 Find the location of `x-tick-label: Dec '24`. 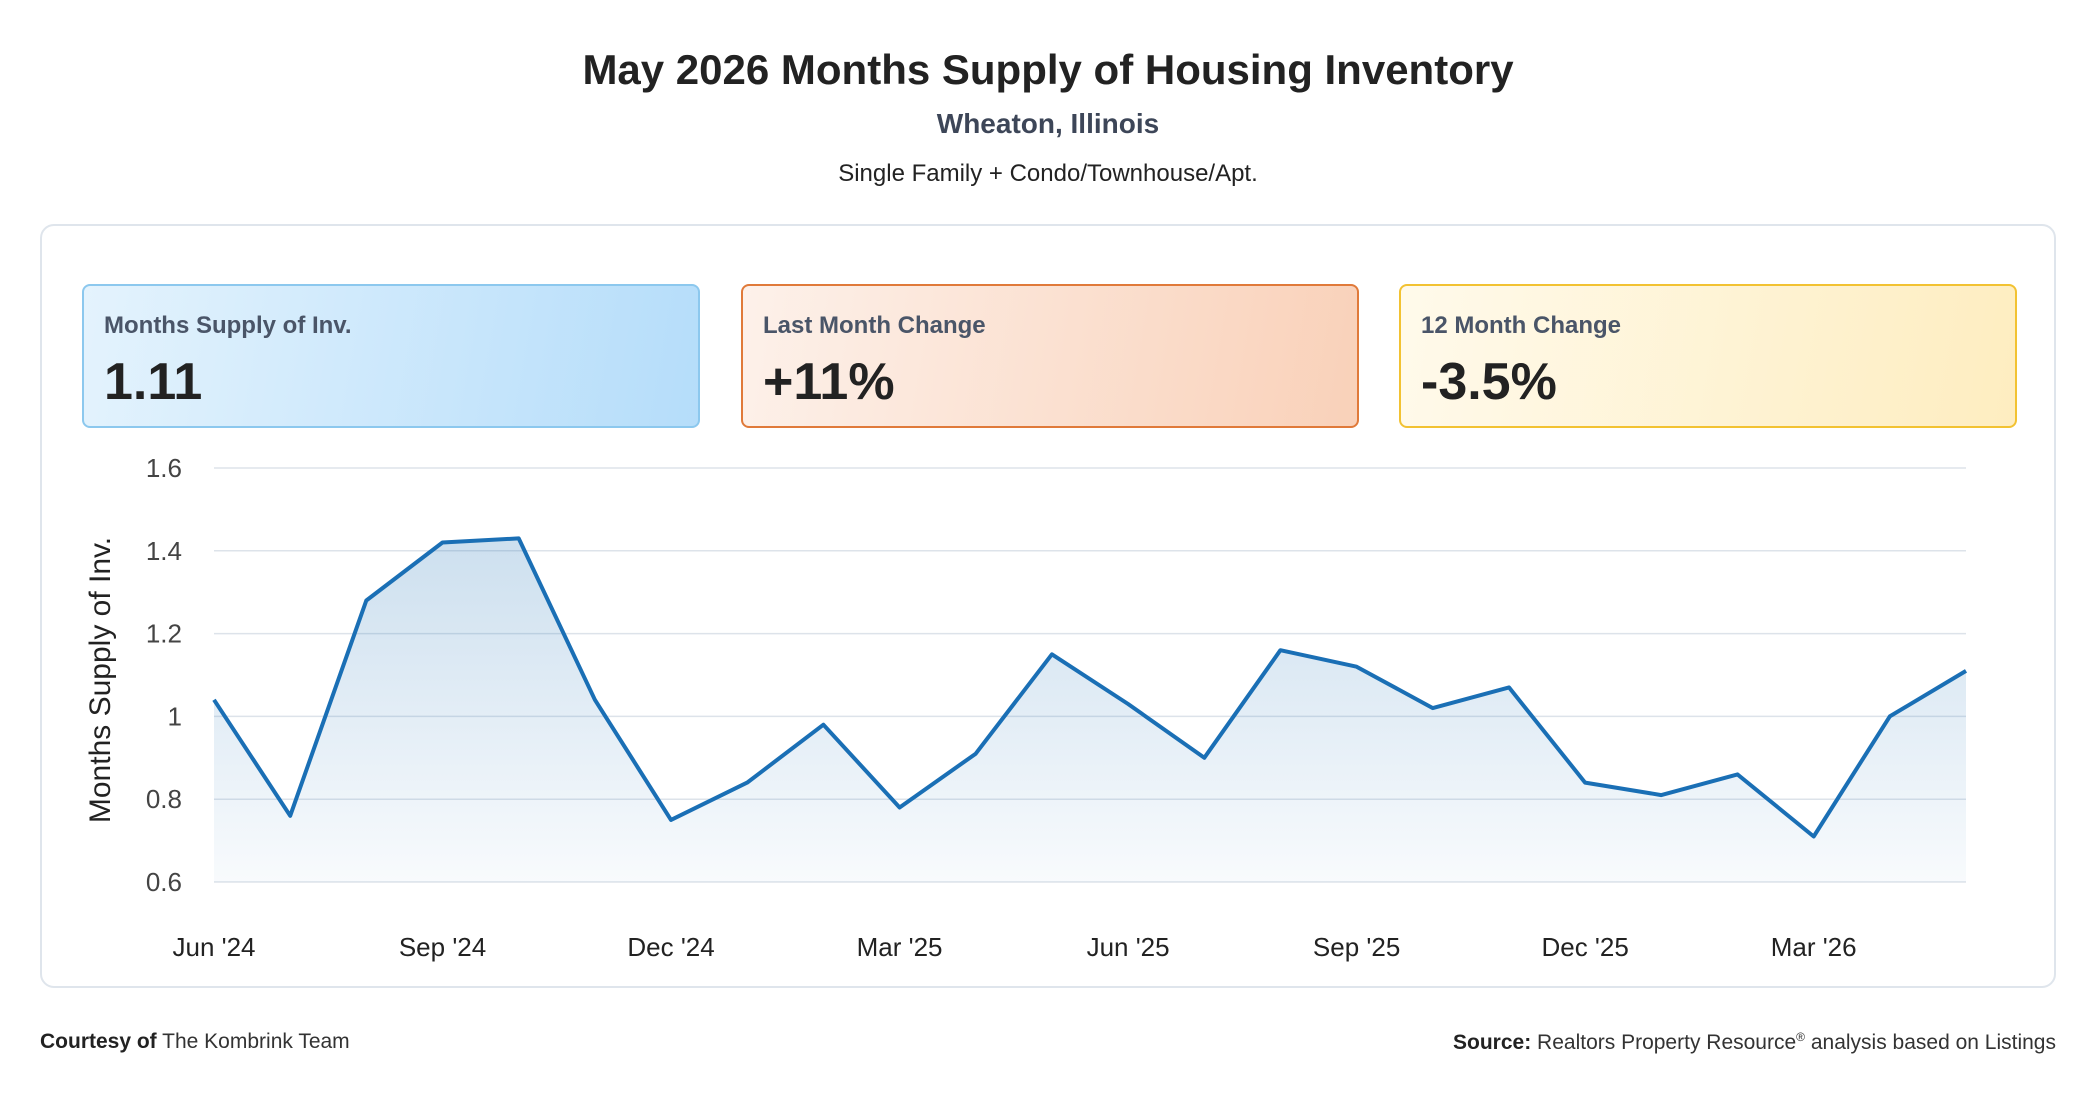

x-tick-label: Dec '24 is located at coordinates (670, 947).